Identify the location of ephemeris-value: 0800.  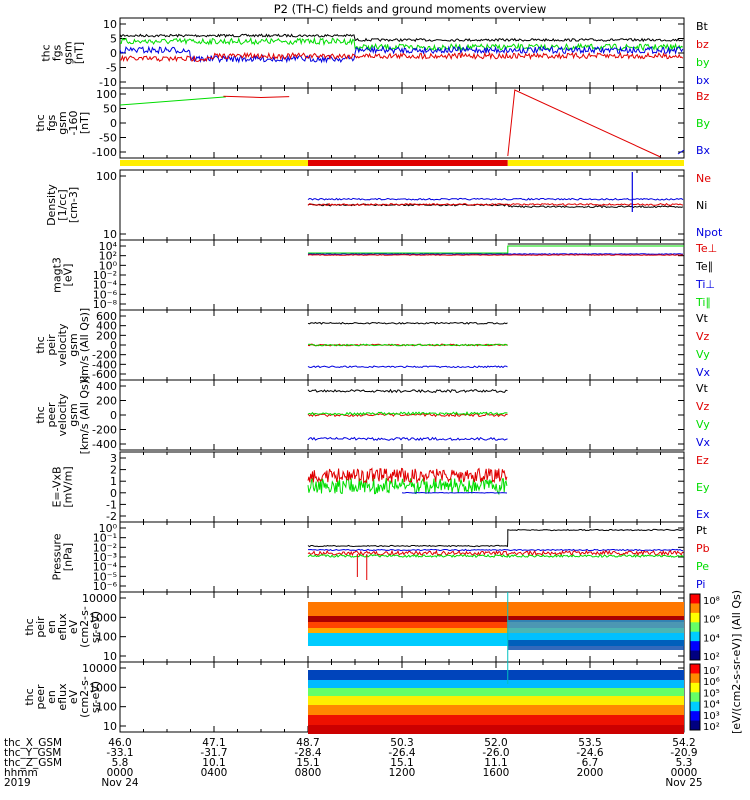
(308, 773).